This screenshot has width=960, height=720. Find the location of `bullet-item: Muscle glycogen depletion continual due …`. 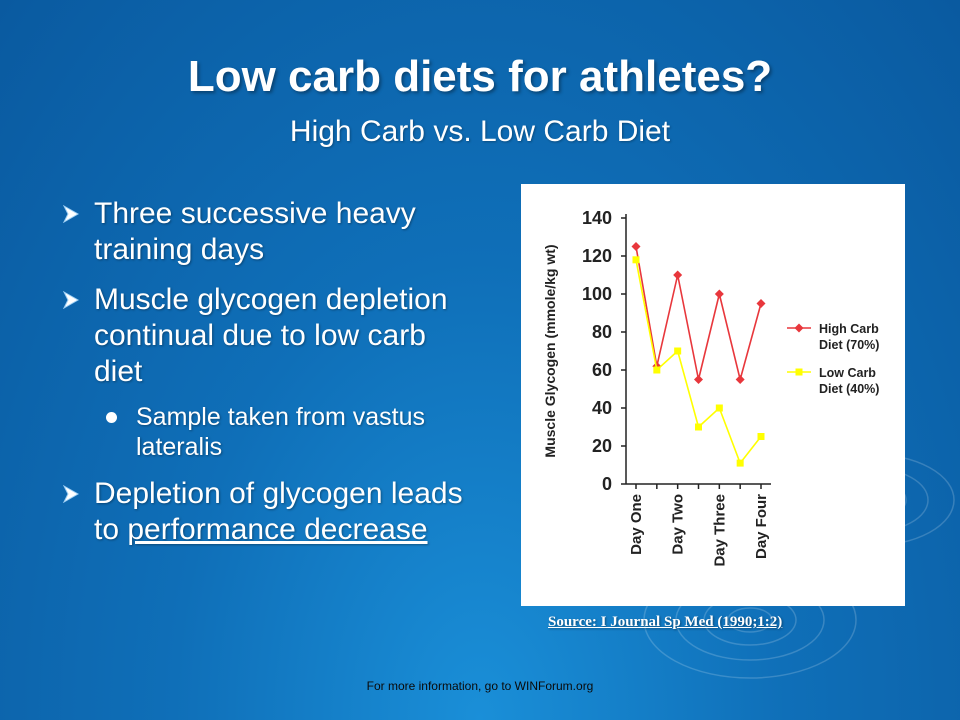

bullet-item: Muscle glycogen depletion continual due … is located at coordinates (272, 336).